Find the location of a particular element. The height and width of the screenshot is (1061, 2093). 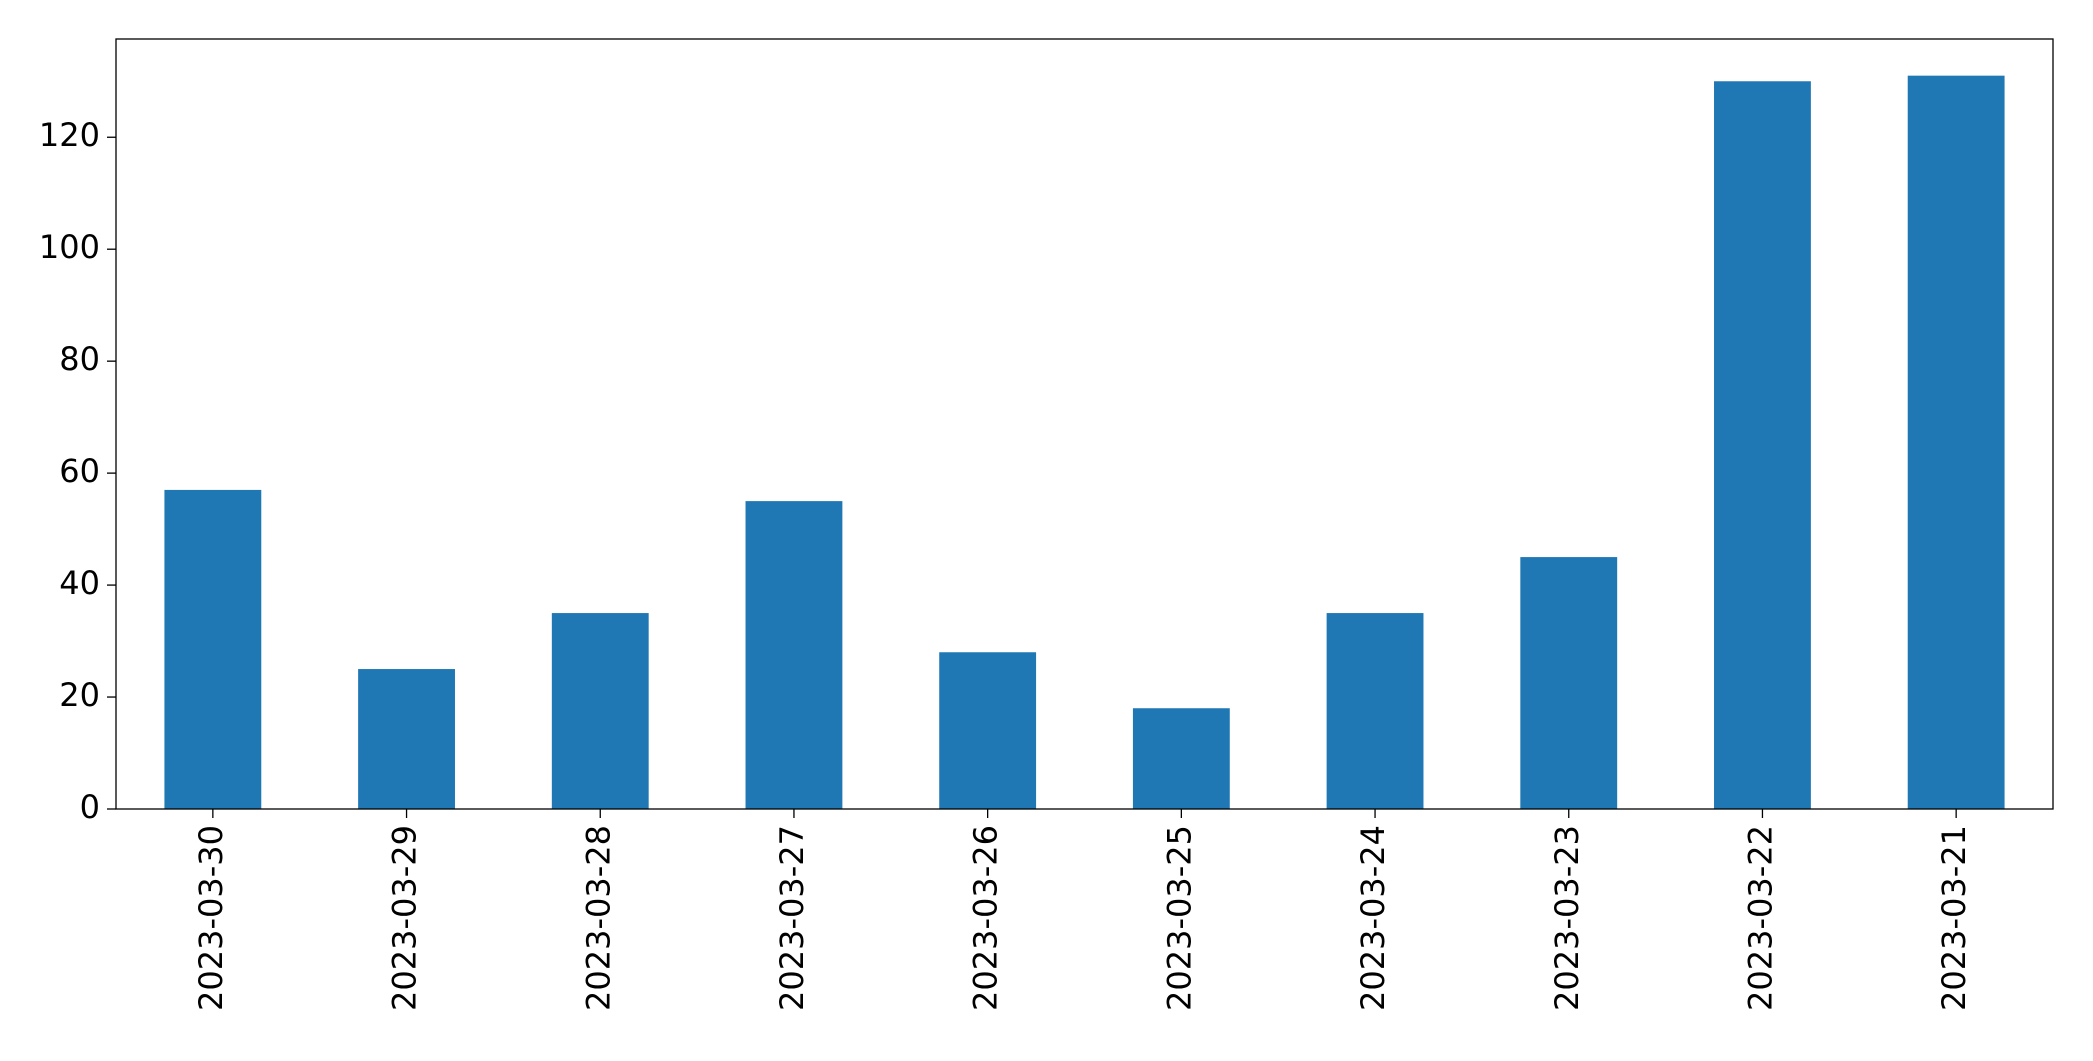

x-tick-label: 2023-03-30 is located at coordinates (211, 918).